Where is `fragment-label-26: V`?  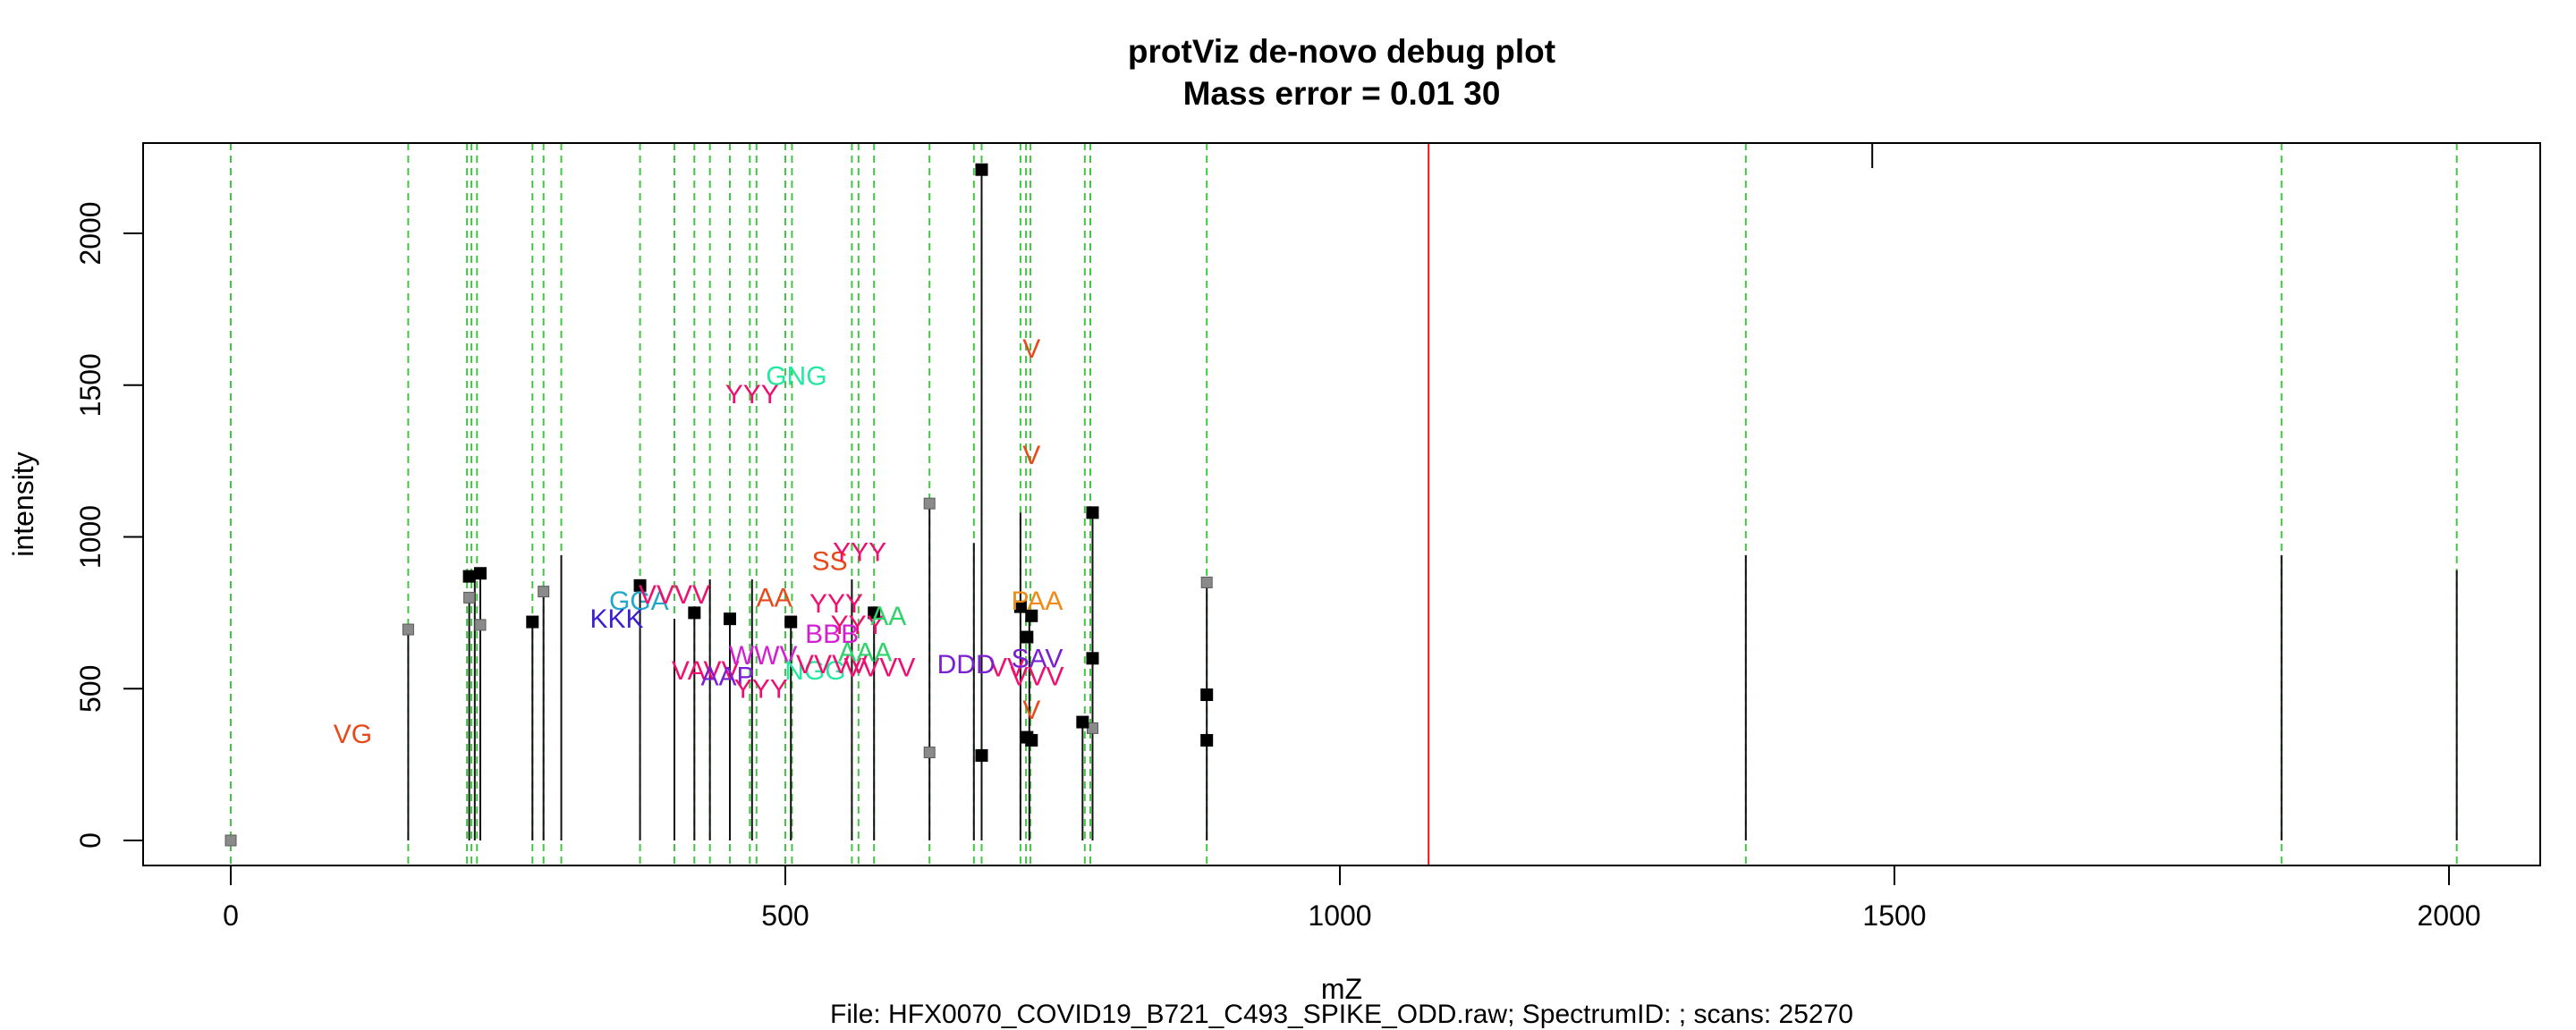
fragment-label-26: V is located at coordinates (1031, 349).